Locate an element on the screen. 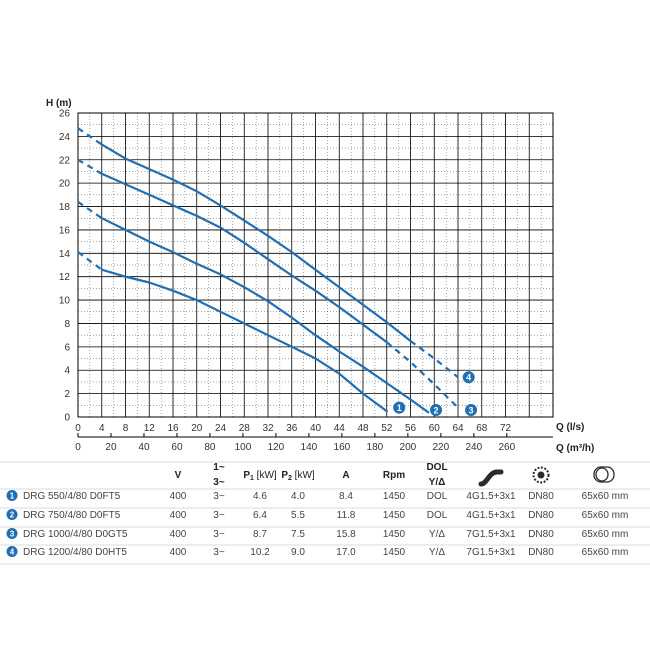 This screenshot has width=650, height=655. row-p2: 4.0 is located at coordinates (298, 496).